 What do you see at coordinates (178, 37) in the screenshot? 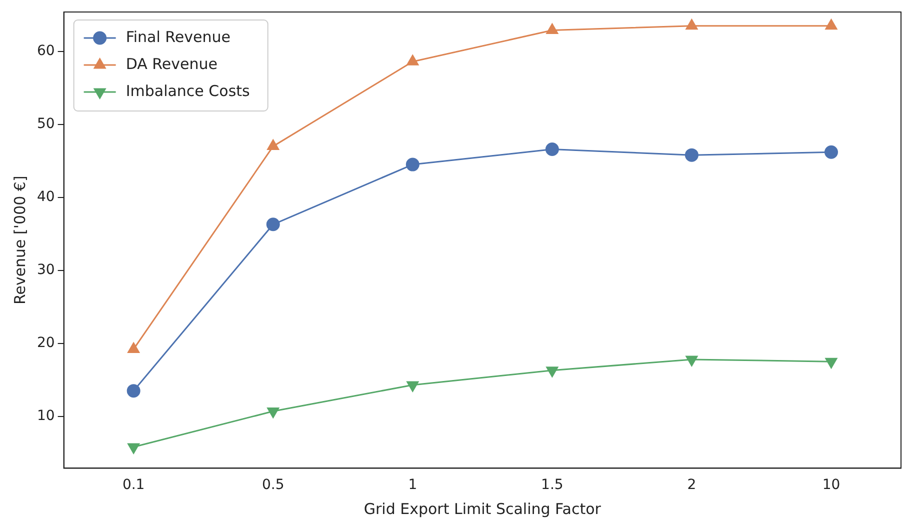
I see `legend-label: Final Revenue` at bounding box center [178, 37].